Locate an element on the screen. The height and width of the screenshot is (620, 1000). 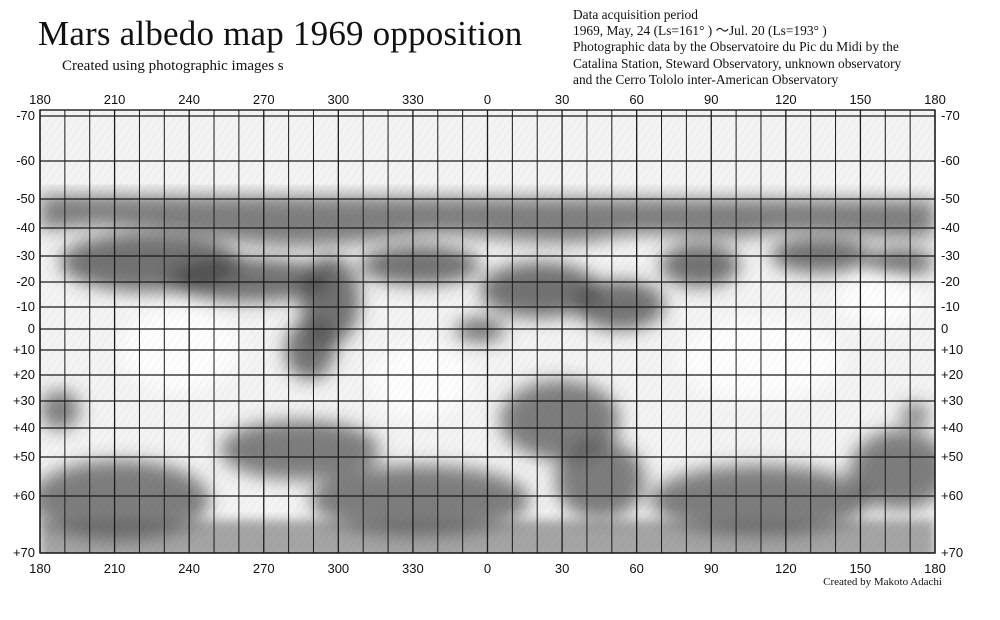
map-subtitle: Created using photographic images s is located at coordinates (173, 66).